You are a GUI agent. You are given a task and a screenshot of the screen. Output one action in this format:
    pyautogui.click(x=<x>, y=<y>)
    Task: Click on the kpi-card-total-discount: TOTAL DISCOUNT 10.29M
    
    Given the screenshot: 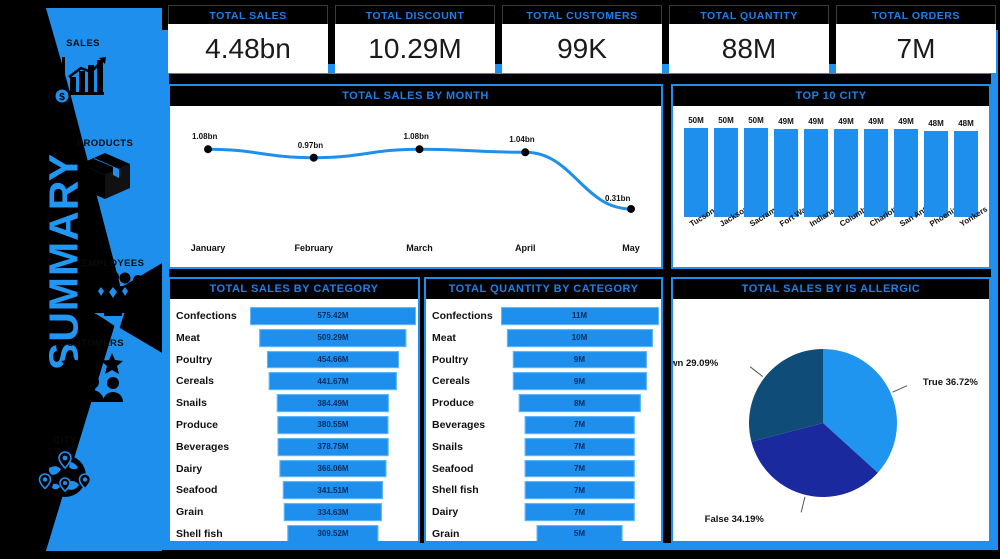 What is the action you would take?
    pyautogui.click(x=415, y=39)
    